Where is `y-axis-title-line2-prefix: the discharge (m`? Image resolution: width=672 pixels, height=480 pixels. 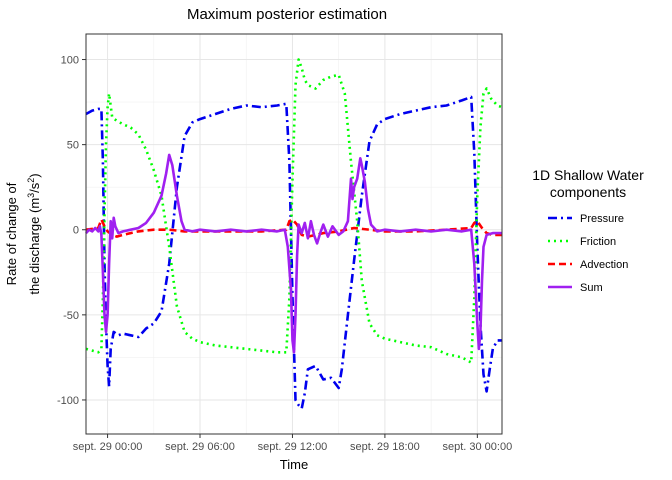 y-axis-title-line2-prefix: the discharge (m is located at coordinates (34, 246).